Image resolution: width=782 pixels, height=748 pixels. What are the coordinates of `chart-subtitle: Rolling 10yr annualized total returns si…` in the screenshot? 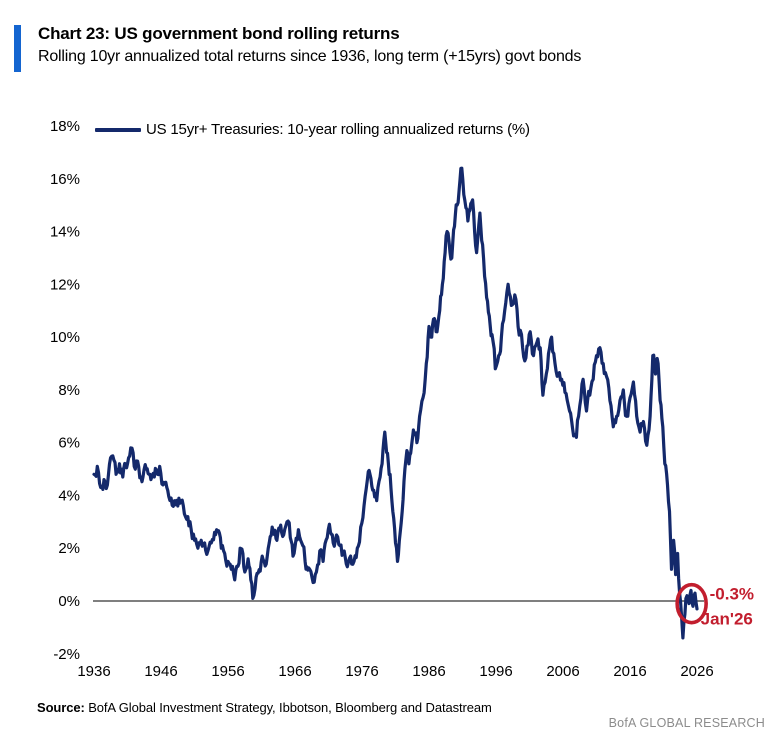 It's located at (310, 56).